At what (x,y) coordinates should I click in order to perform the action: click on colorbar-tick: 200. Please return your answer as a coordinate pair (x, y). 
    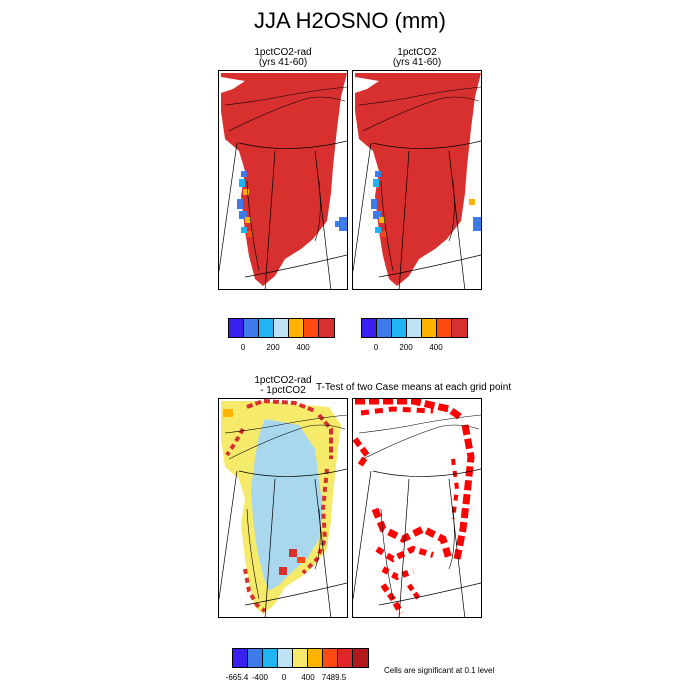
    Looking at the image, I should click on (273, 347).